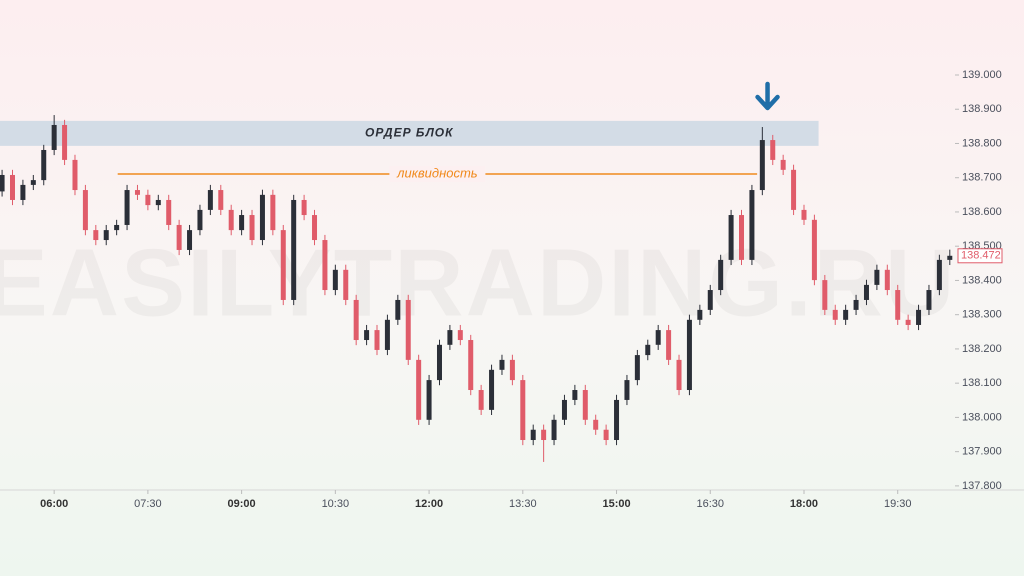 Image resolution: width=1024 pixels, height=576 pixels. Describe the element at coordinates (767, 96) in the screenshot. I see `arrow` at that location.